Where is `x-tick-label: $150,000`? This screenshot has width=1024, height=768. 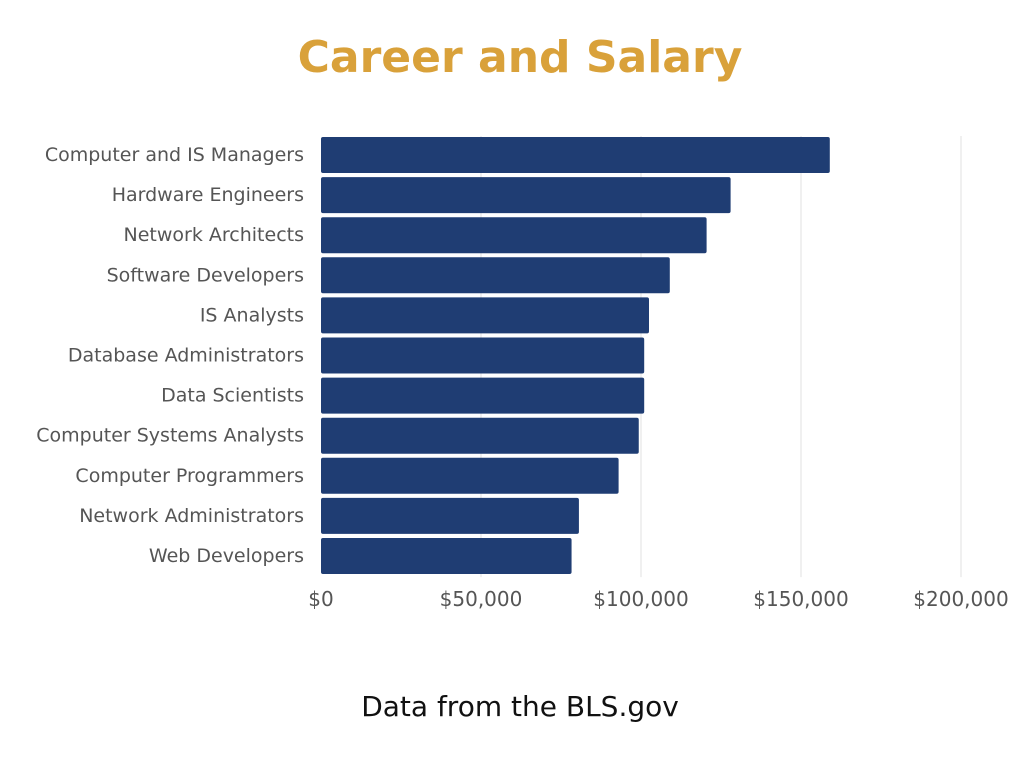
x-tick-label: $150,000 is located at coordinates (800, 599).